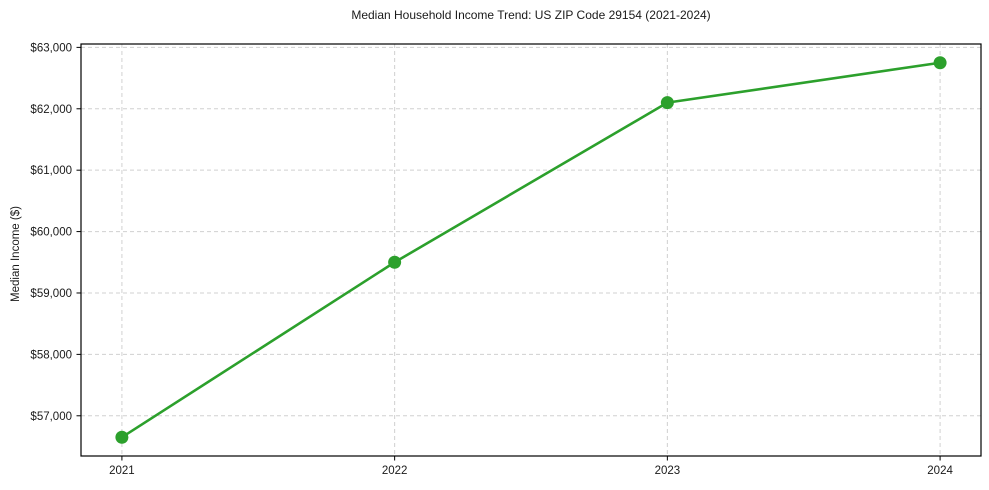 This screenshot has height=490, width=989. What do you see at coordinates (51, 355) in the screenshot?
I see `y-tick-label: $58,000` at bounding box center [51, 355].